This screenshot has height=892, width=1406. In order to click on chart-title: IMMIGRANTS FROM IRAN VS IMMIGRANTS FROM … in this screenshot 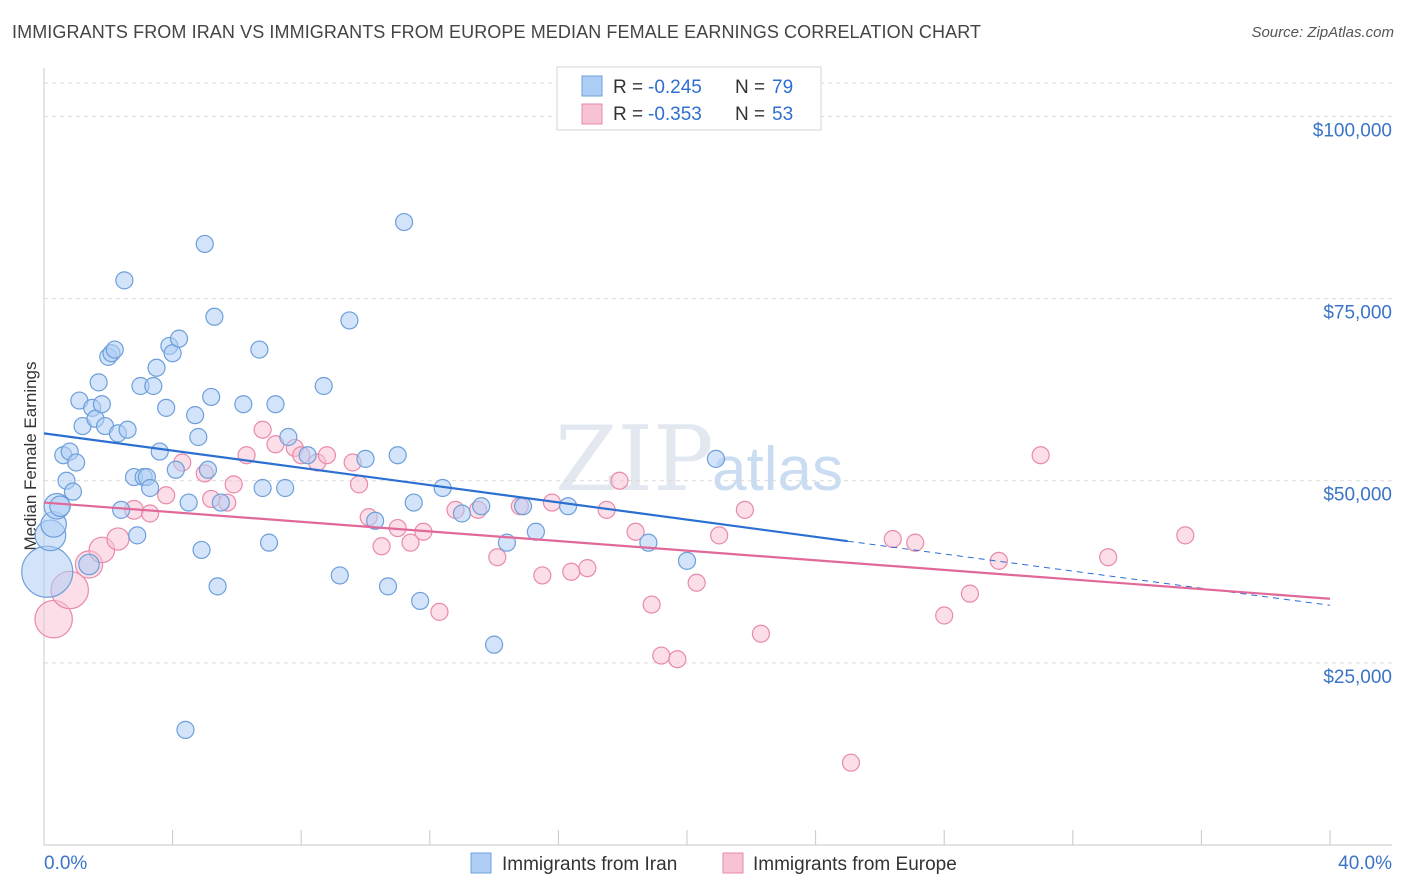, I will do `click(497, 32)`.